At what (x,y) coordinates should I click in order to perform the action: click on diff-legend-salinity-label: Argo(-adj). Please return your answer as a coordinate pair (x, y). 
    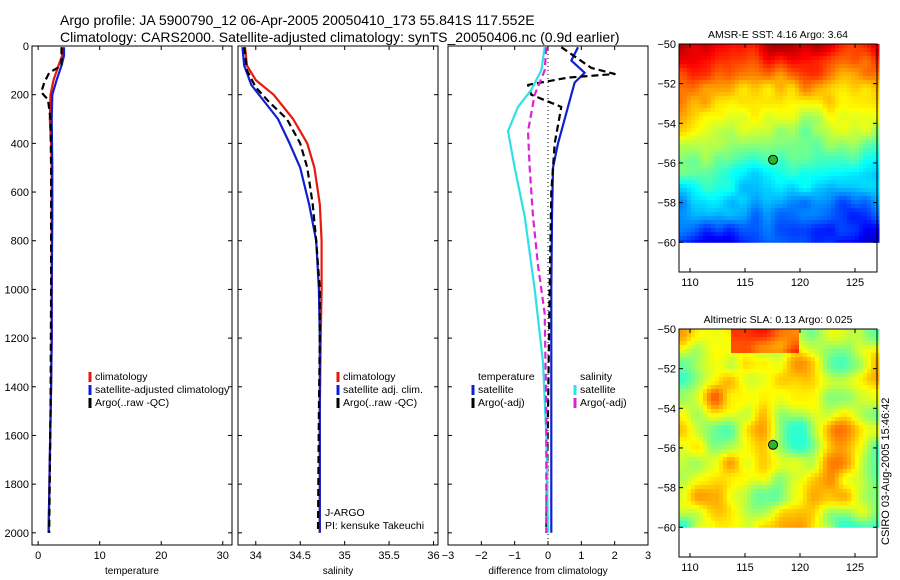
    Looking at the image, I should click on (603, 403).